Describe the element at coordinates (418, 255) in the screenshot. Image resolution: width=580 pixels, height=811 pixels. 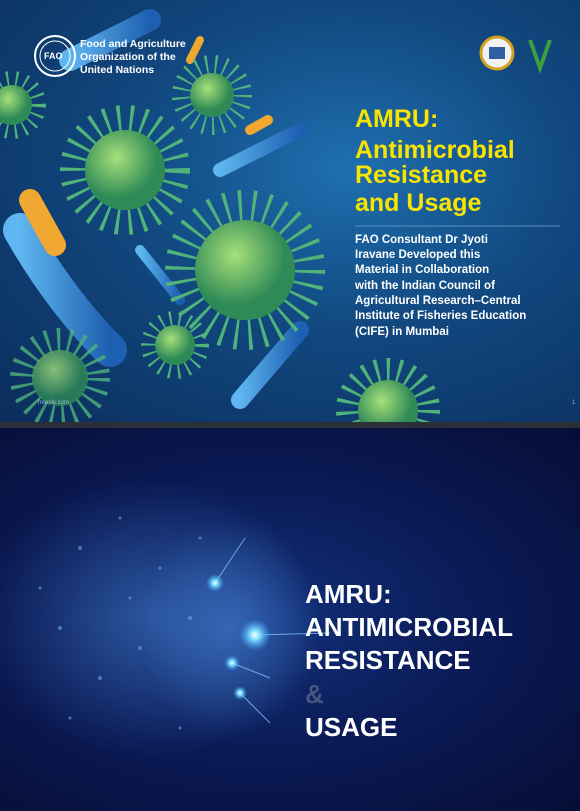
I see `description: Iravane Developed this` at that location.